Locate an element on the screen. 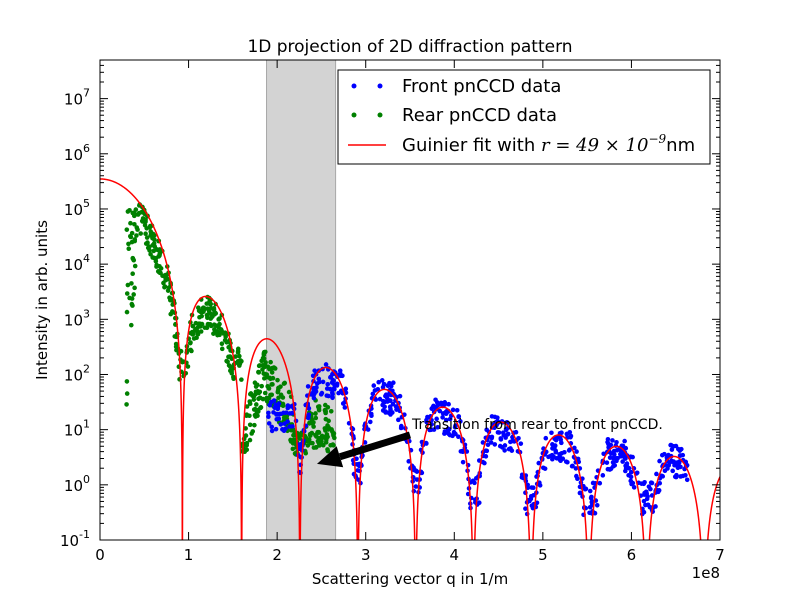 This screenshot has height=600, width=800. y-tick-label: 10⁵ is located at coordinates (77, 208).